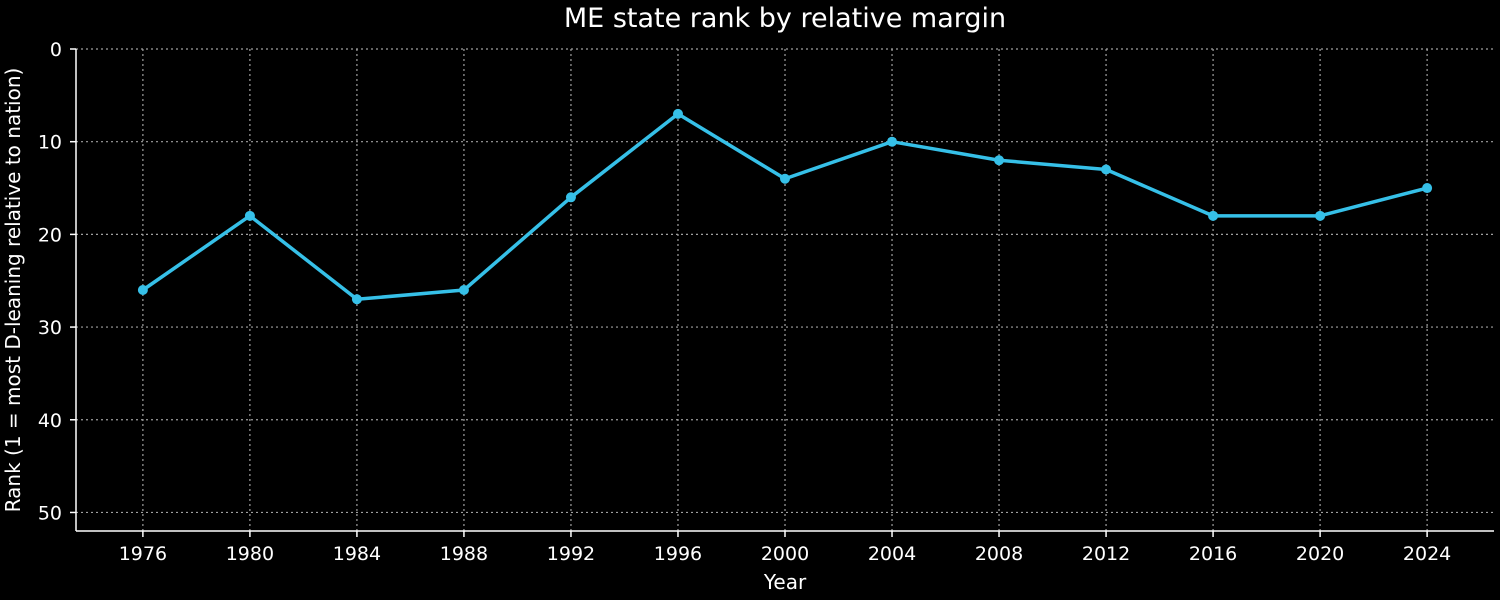 The height and width of the screenshot is (600, 1500). What do you see at coordinates (571, 554) in the screenshot?
I see `x-tick-label: 1992` at bounding box center [571, 554].